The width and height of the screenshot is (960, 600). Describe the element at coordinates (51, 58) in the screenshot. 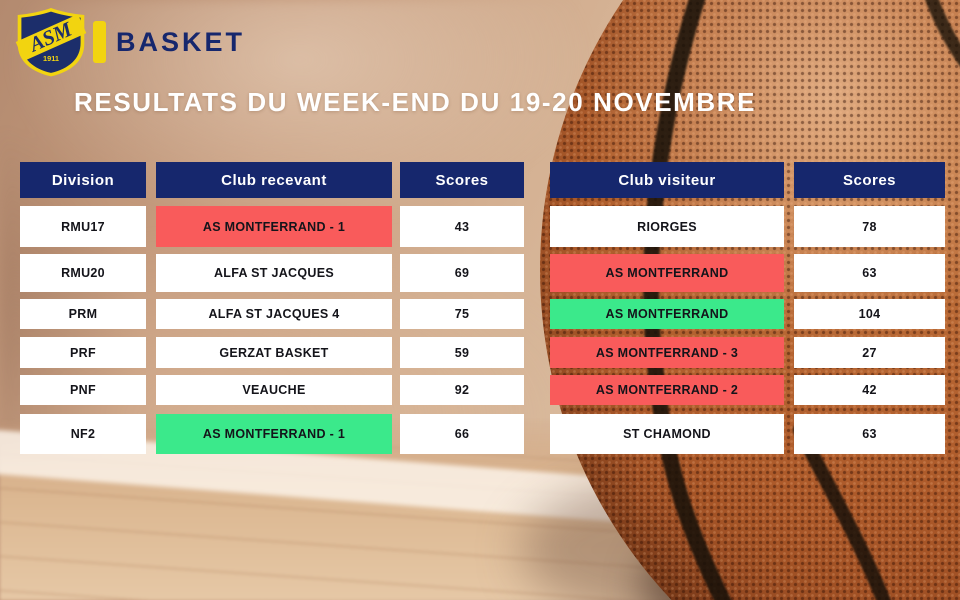

I see `logo-year: 1911` at that location.